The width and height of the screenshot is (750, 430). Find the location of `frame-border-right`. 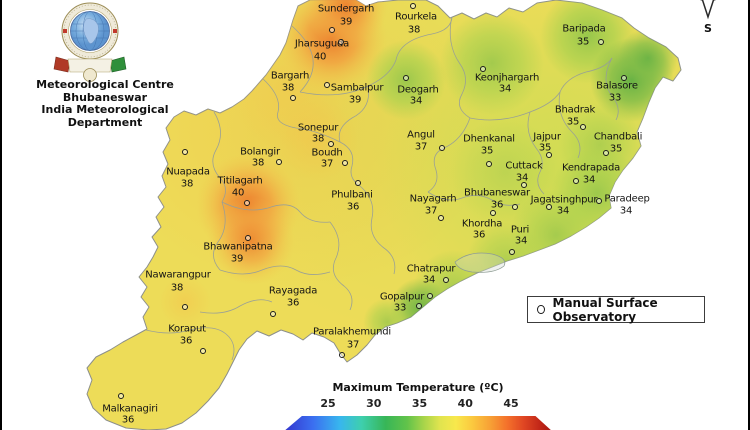

frame-border-right is located at coordinates (749, 215).